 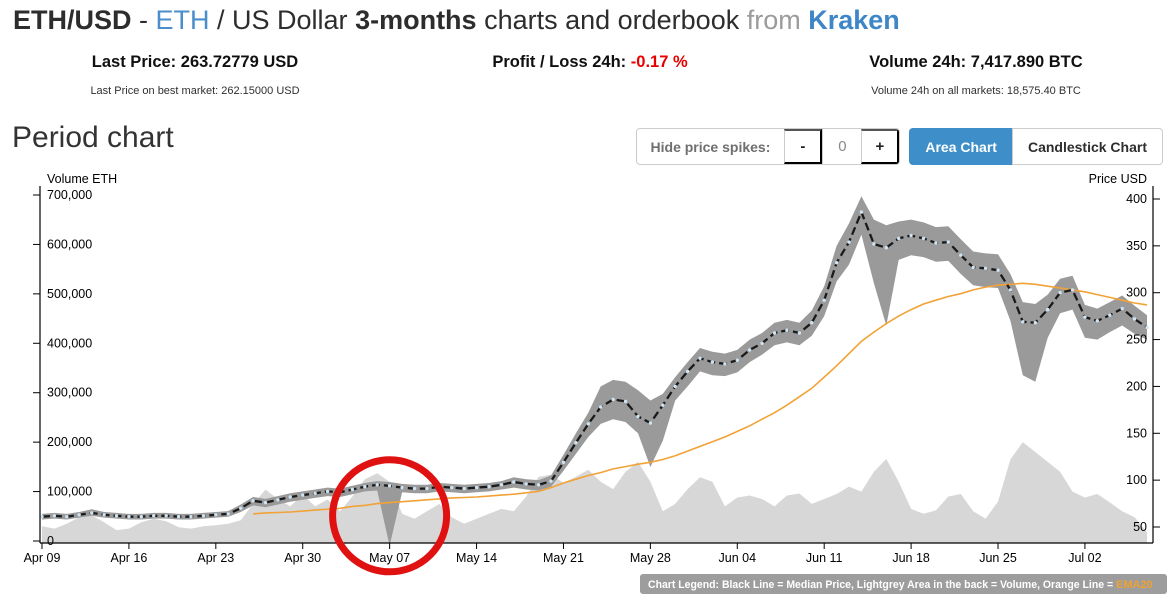 I want to click on profit-loss-stat: Profit / Loss 24h: -0.17 %, so click(x=590, y=75).